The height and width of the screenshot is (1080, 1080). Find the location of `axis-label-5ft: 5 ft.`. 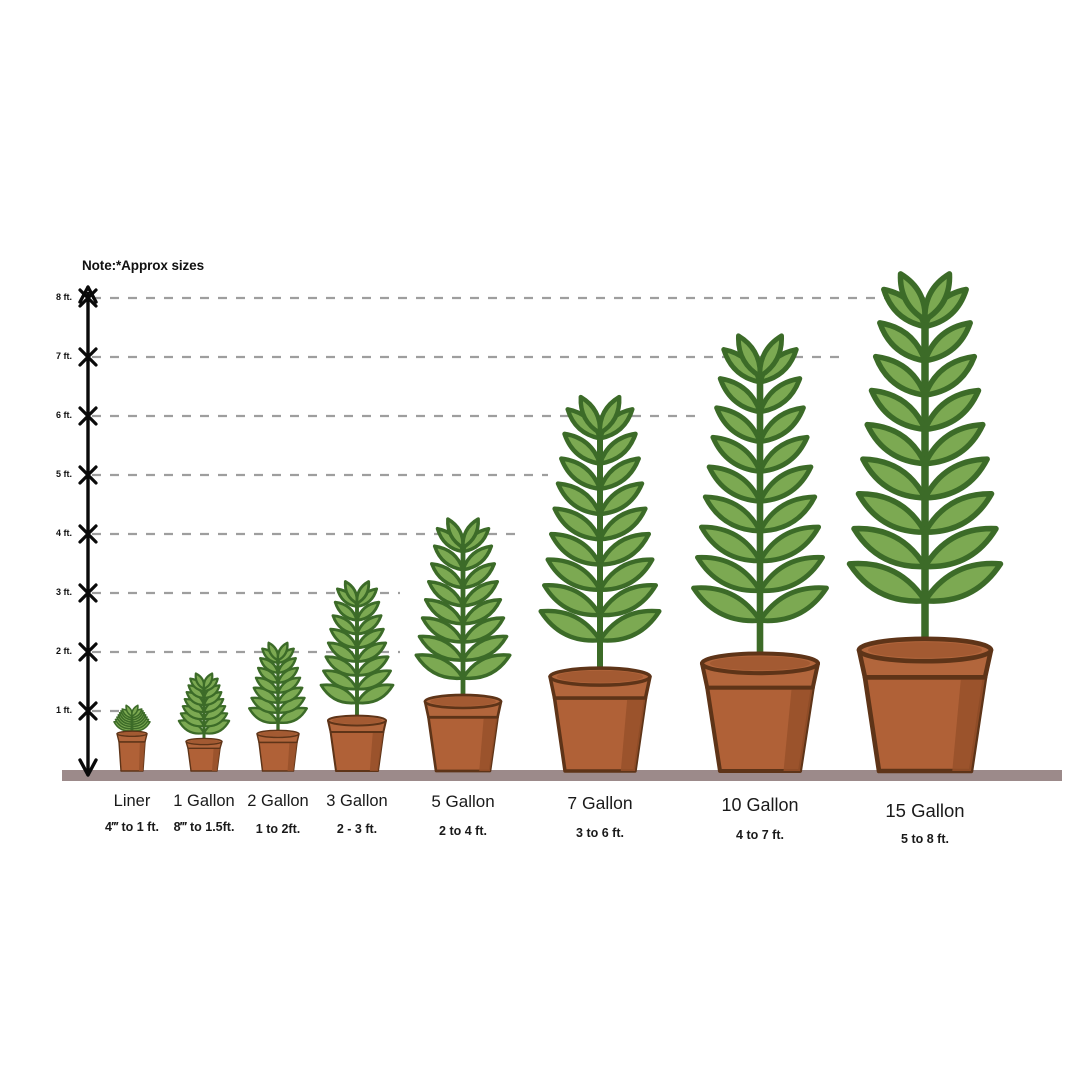

axis-label-5ft: 5 ft. is located at coordinates (63, 474).